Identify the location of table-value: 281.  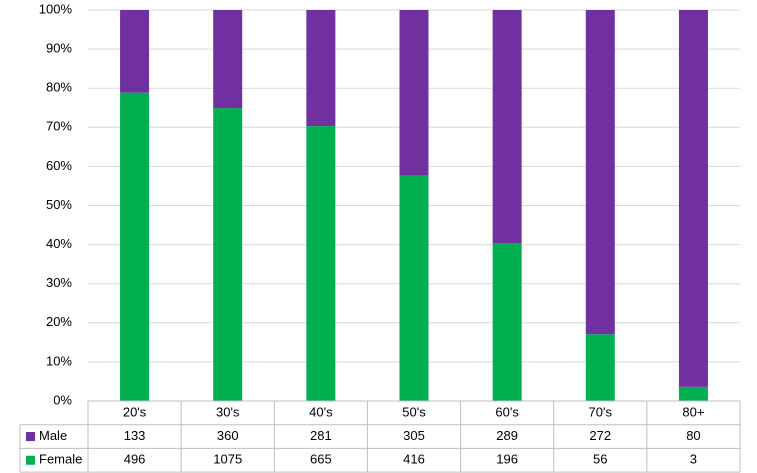
(321, 435).